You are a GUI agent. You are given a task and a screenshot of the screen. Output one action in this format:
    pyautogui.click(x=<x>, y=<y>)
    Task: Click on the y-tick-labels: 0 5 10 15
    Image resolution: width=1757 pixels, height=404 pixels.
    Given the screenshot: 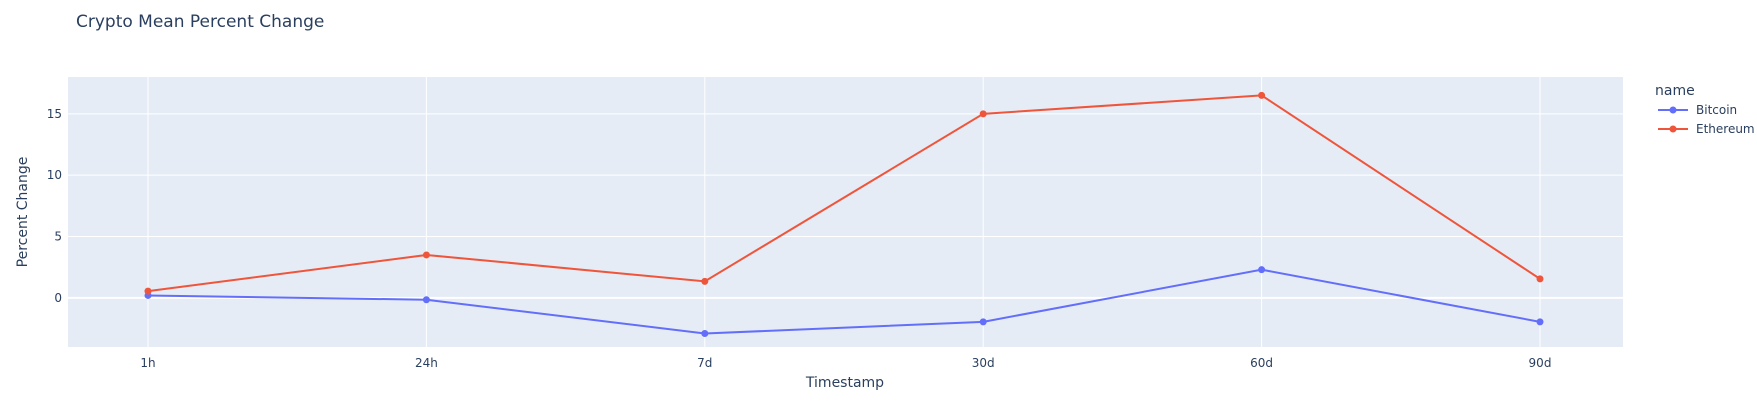 What is the action you would take?
    pyautogui.click(x=54, y=206)
    